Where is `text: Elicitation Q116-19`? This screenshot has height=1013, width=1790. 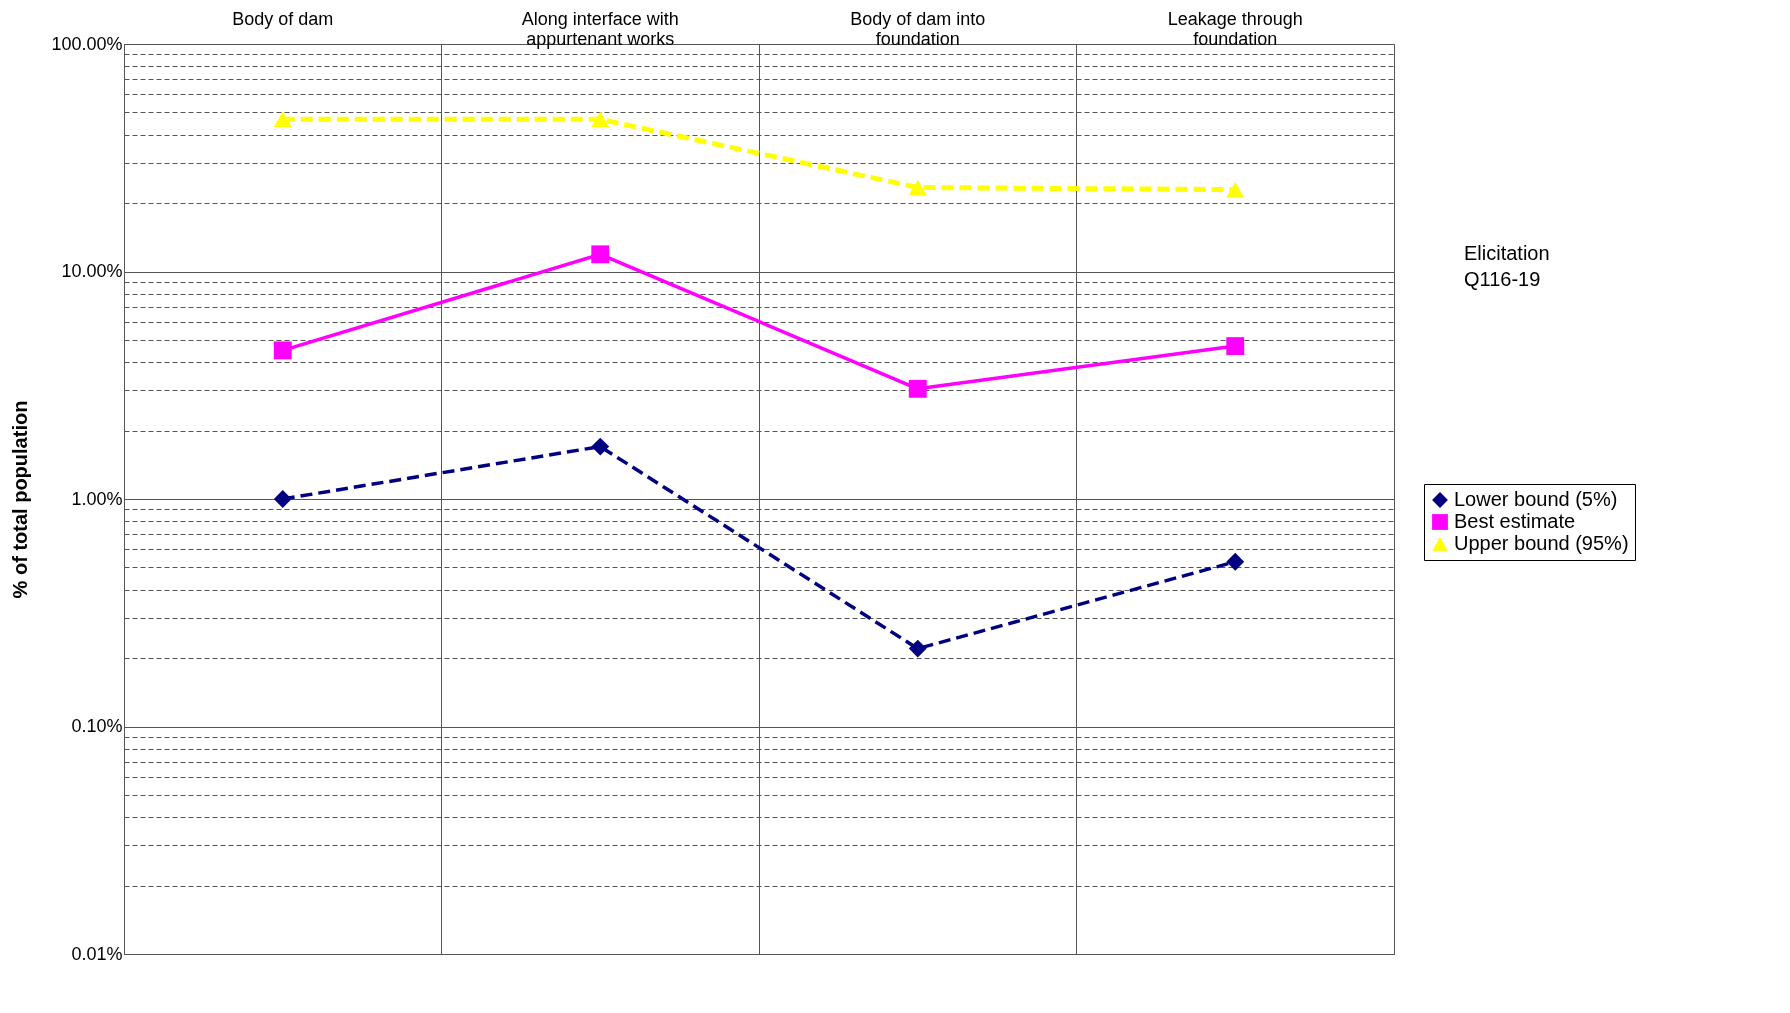
text: Elicitation Q116-19 is located at coordinates (1507, 266).